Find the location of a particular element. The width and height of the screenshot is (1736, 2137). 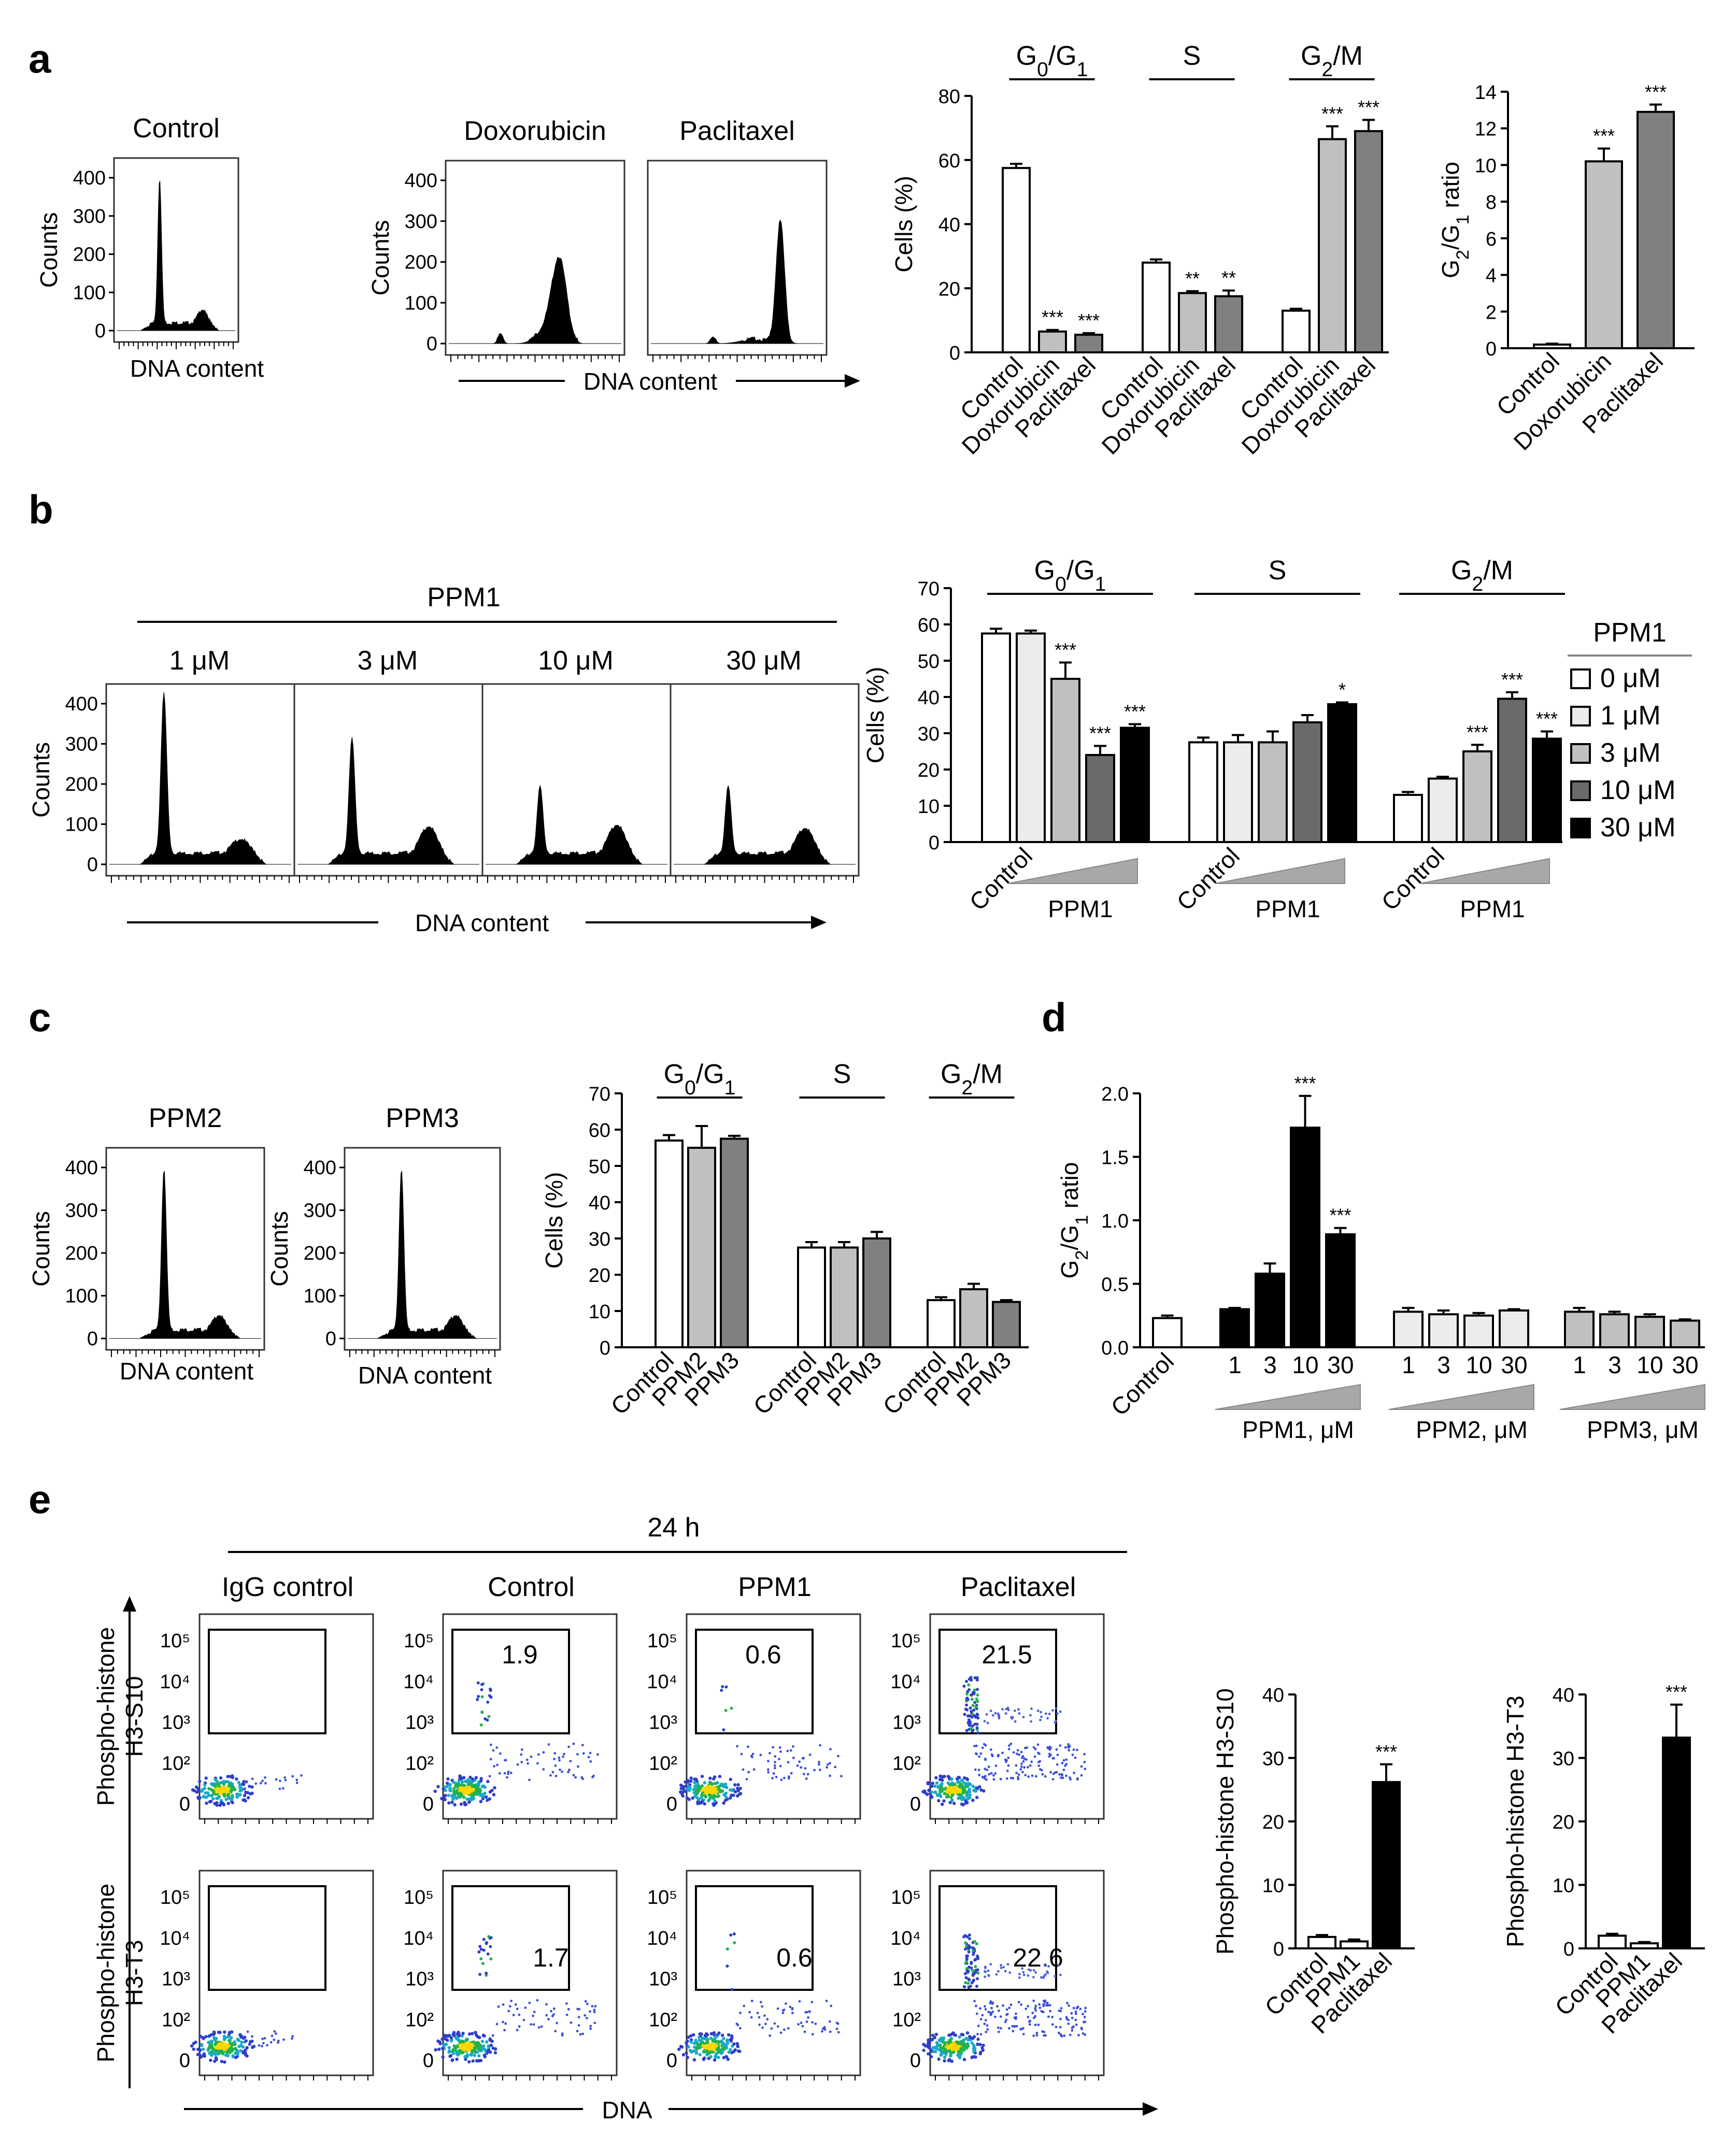

dose-label: 1 μM is located at coordinates (199, 661).